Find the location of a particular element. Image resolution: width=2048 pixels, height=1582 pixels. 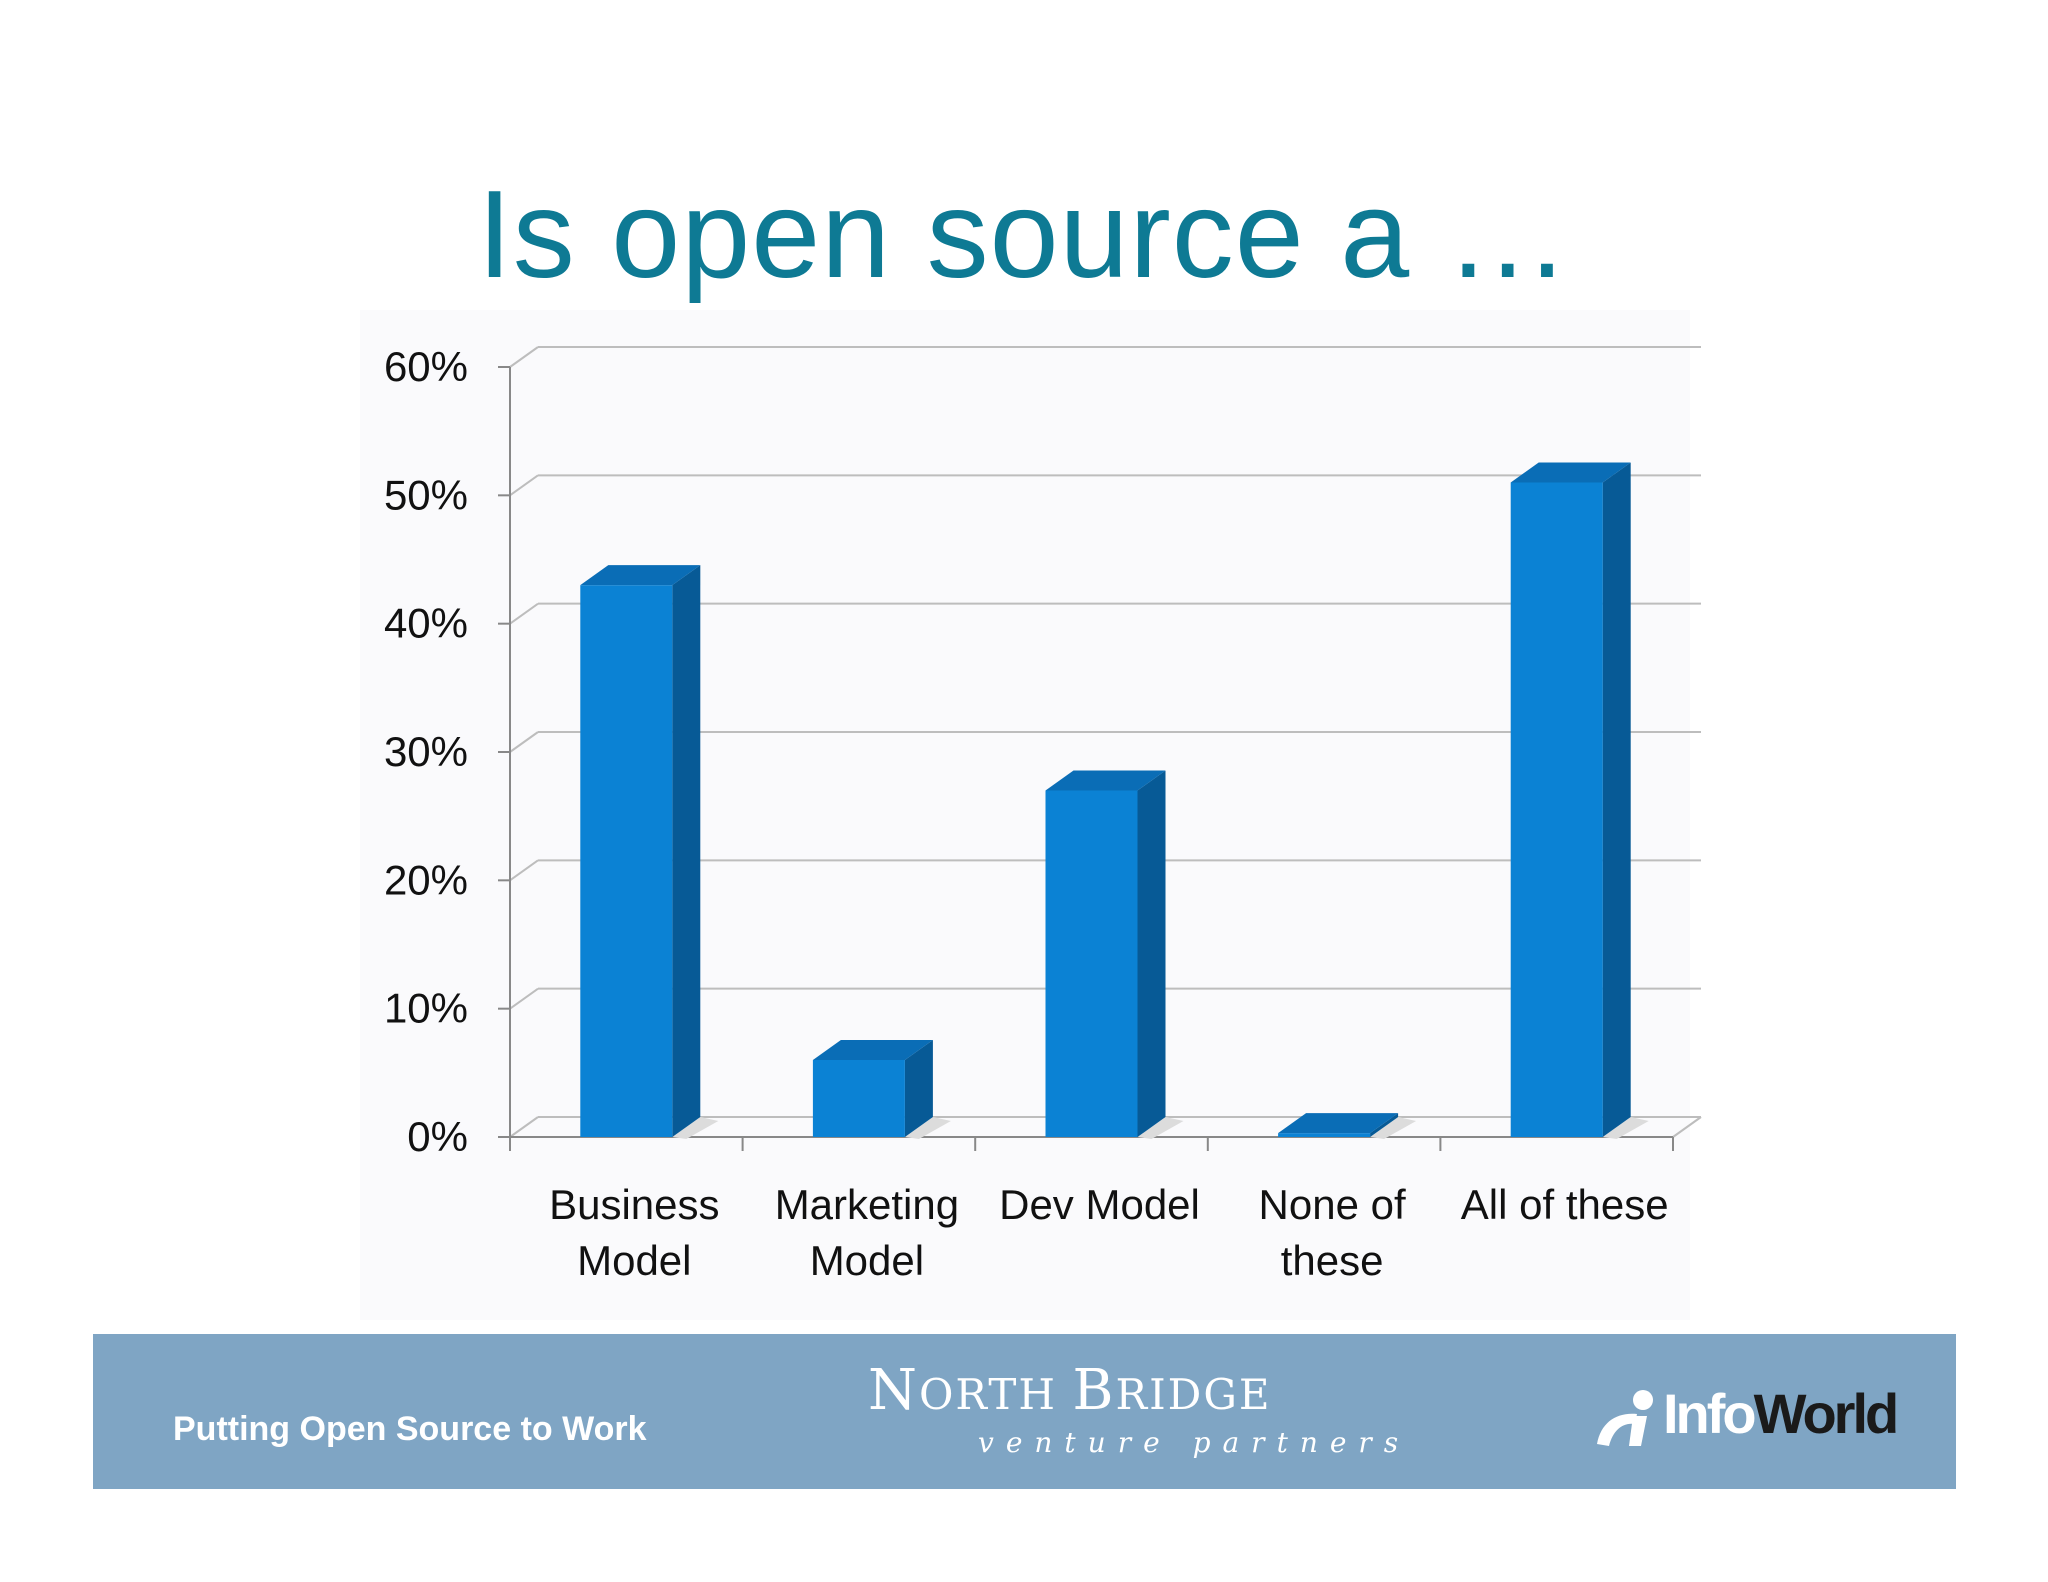

y-tick-labels: 0% 10% 20% 30% 40% 50% 60% is located at coordinates (426, 751).